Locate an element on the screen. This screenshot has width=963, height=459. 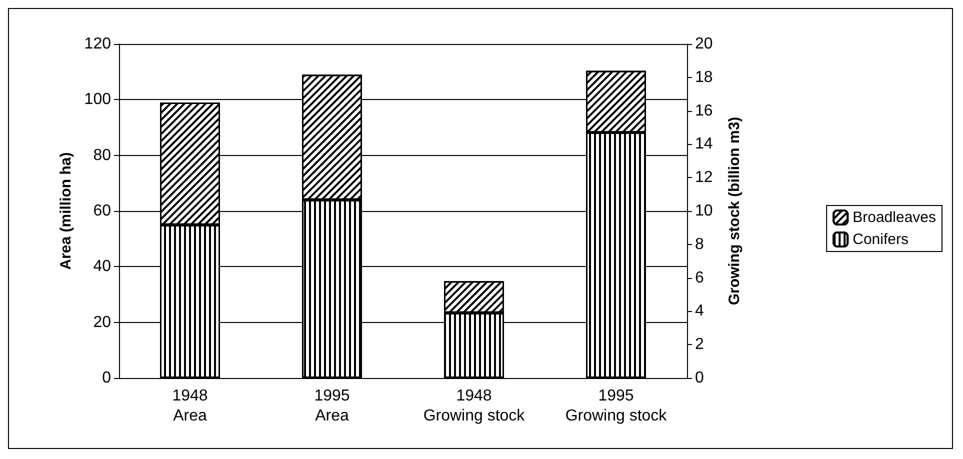
y-tick-label: 100 is located at coordinates (98, 99).